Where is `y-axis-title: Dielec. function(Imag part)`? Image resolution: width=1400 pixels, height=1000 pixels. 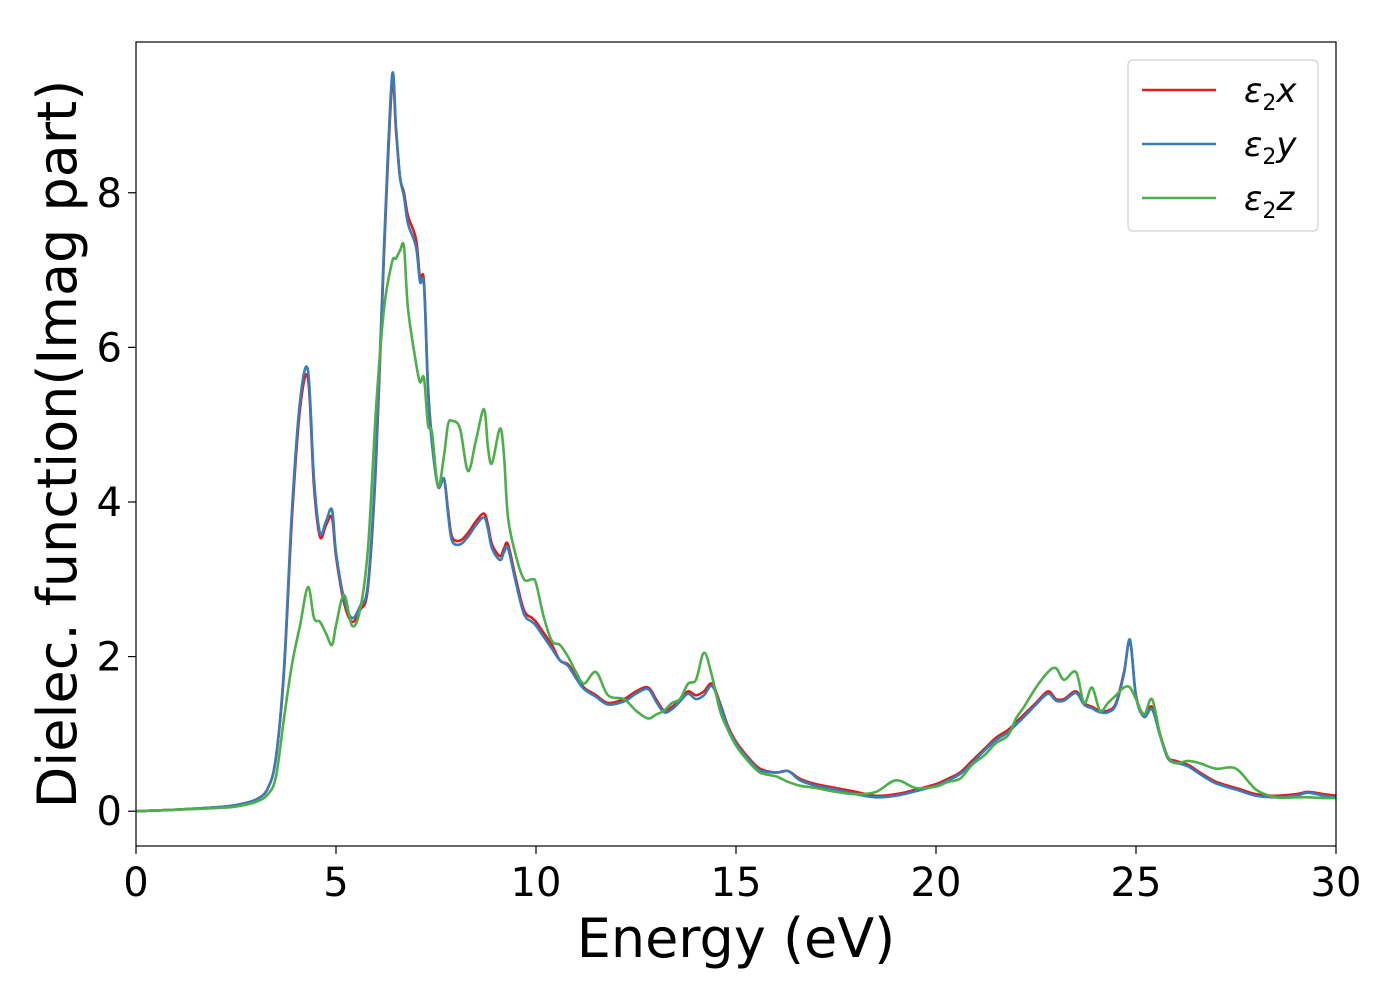
y-axis-title: Dielec. function(Imag part) is located at coordinates (57, 444).